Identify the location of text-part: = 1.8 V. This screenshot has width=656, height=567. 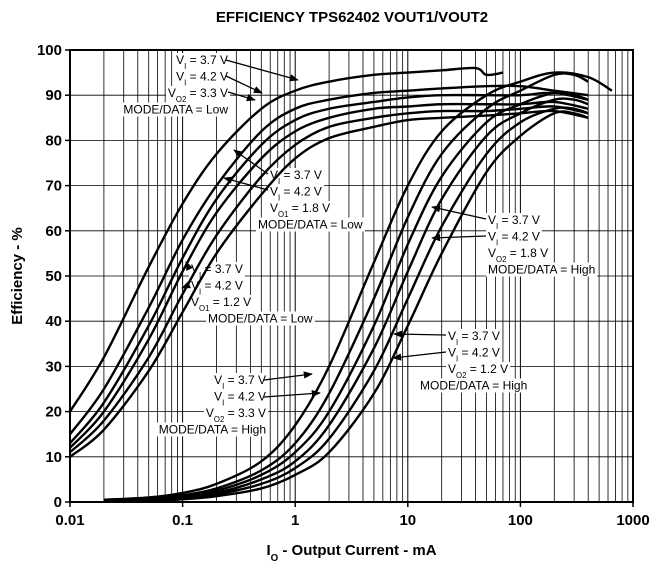
(527, 253).